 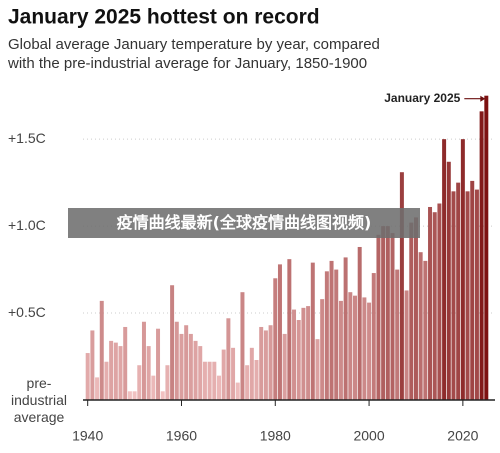 I want to click on x-tick-label: 2000, so click(x=368, y=436).